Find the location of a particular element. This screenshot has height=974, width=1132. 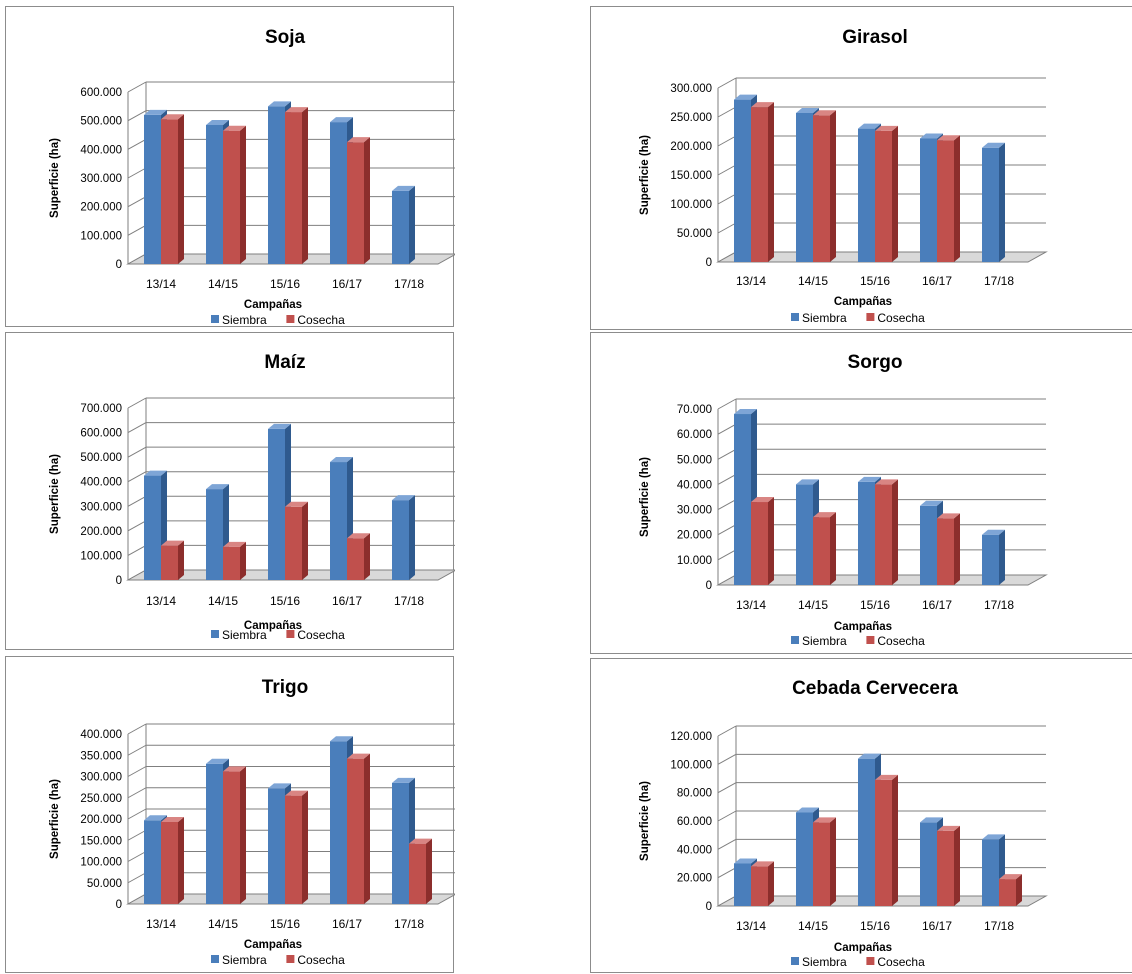

legend-label: Siembra is located at coordinates (824, 962).